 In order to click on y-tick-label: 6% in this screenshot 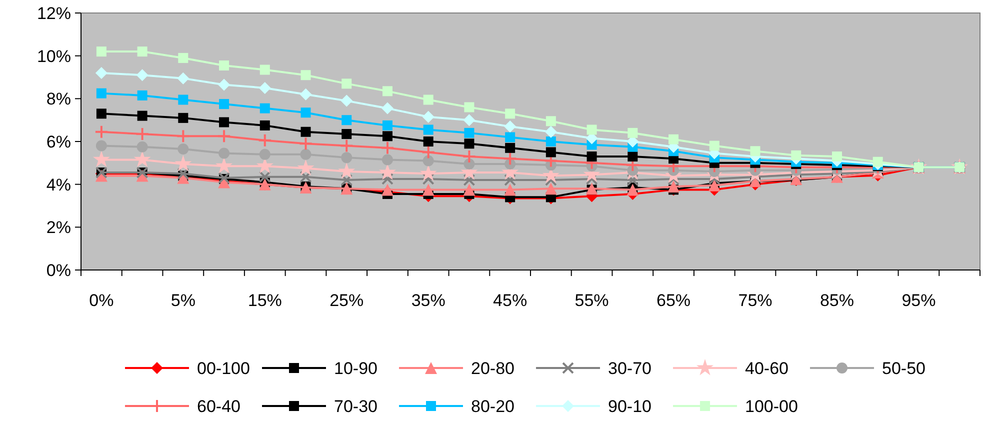, I will do `click(58, 142)`.